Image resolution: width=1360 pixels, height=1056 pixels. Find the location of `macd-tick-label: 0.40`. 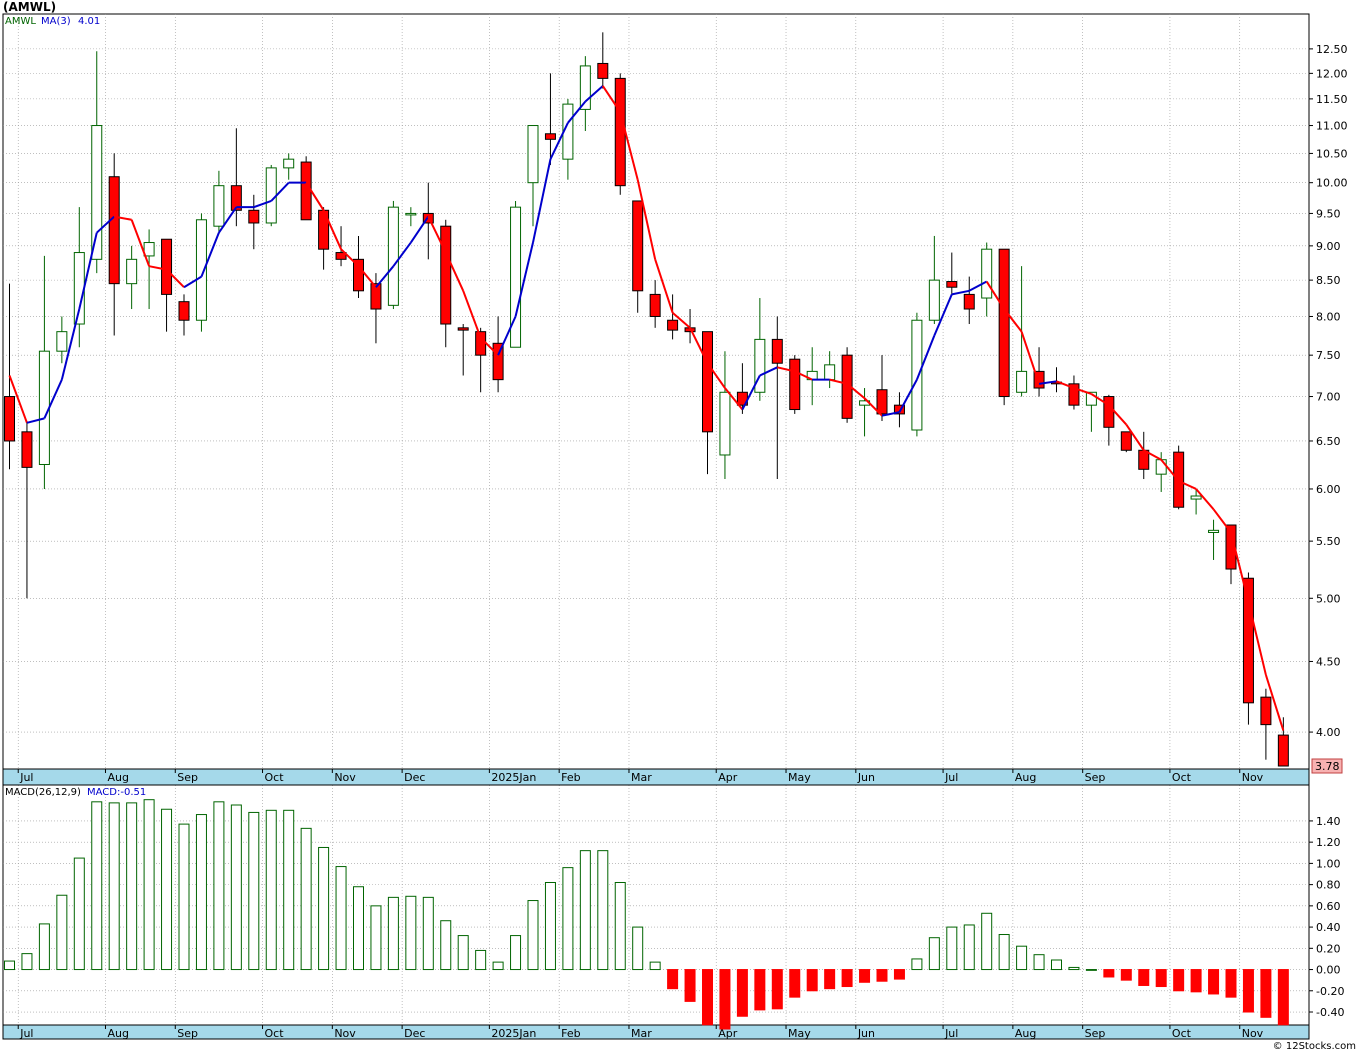

macd-tick-label: 0.40 is located at coordinates (1328, 927).